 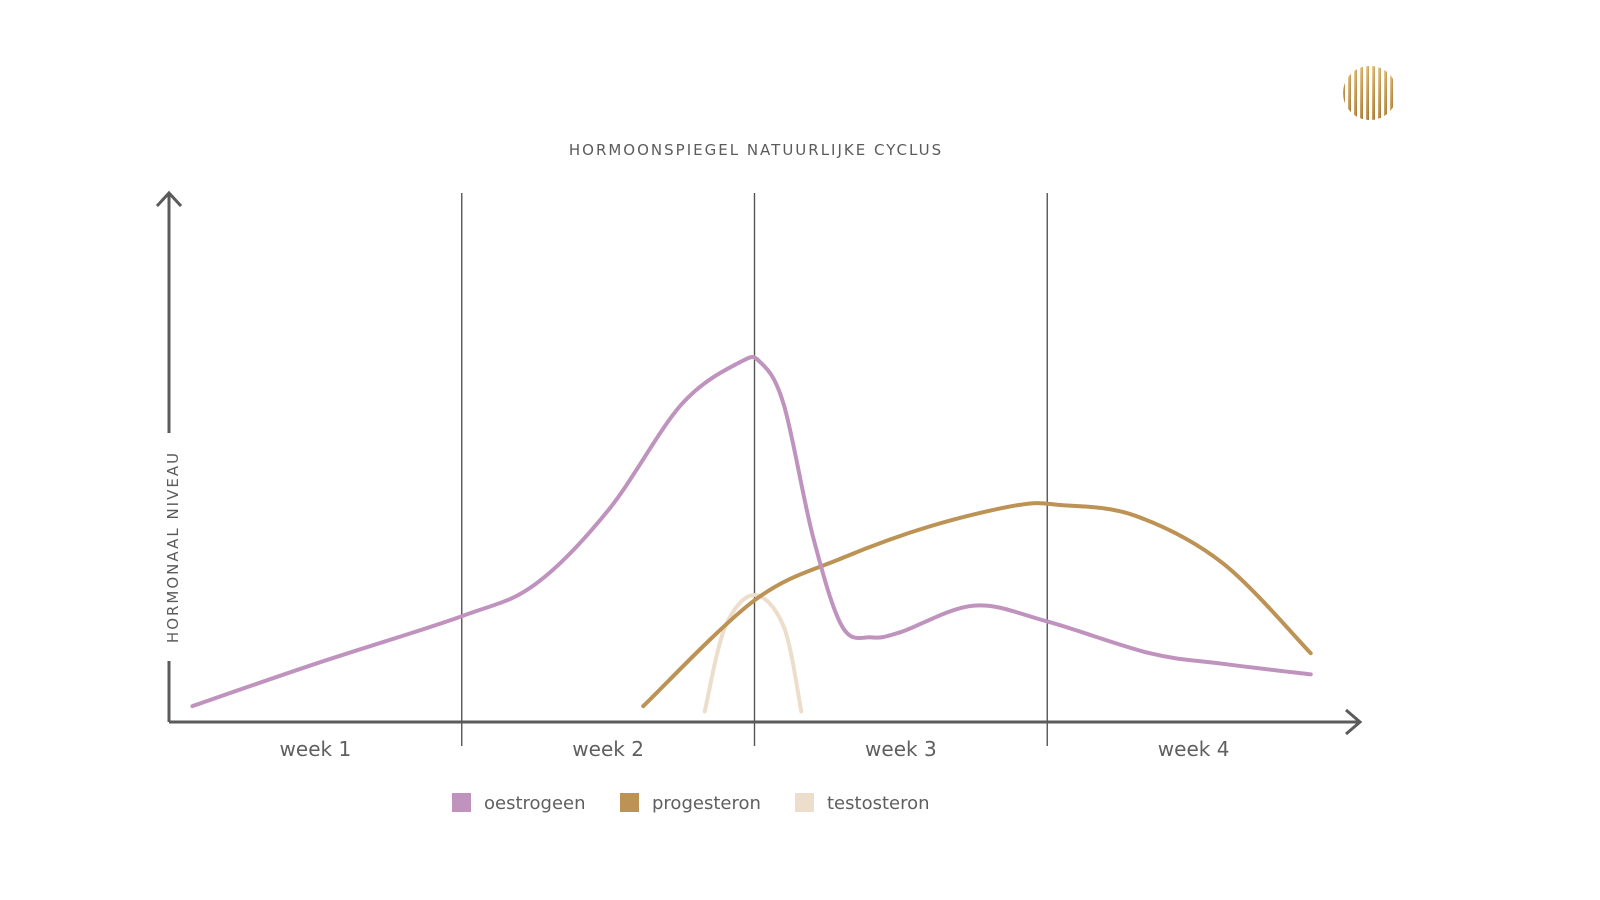 I want to click on chart-title: HORMOONSPIEGEL NATUURLIJKE CYCLUS, so click(x=756, y=150).